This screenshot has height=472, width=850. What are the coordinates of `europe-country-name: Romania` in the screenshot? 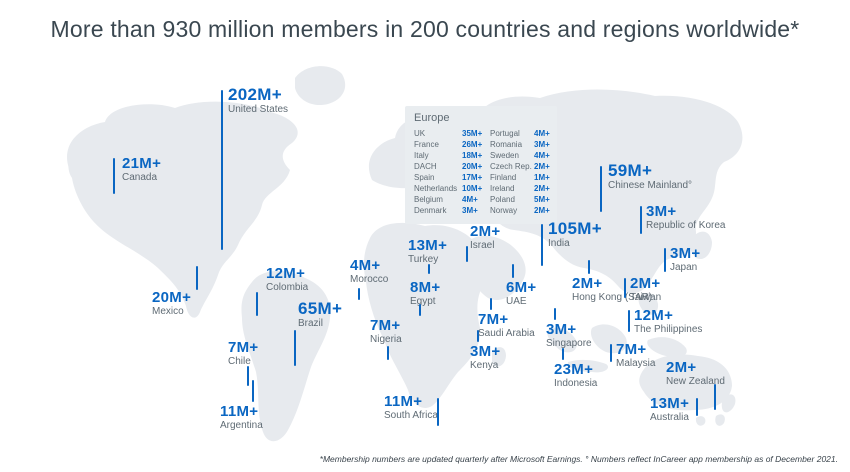 It's located at (506, 144).